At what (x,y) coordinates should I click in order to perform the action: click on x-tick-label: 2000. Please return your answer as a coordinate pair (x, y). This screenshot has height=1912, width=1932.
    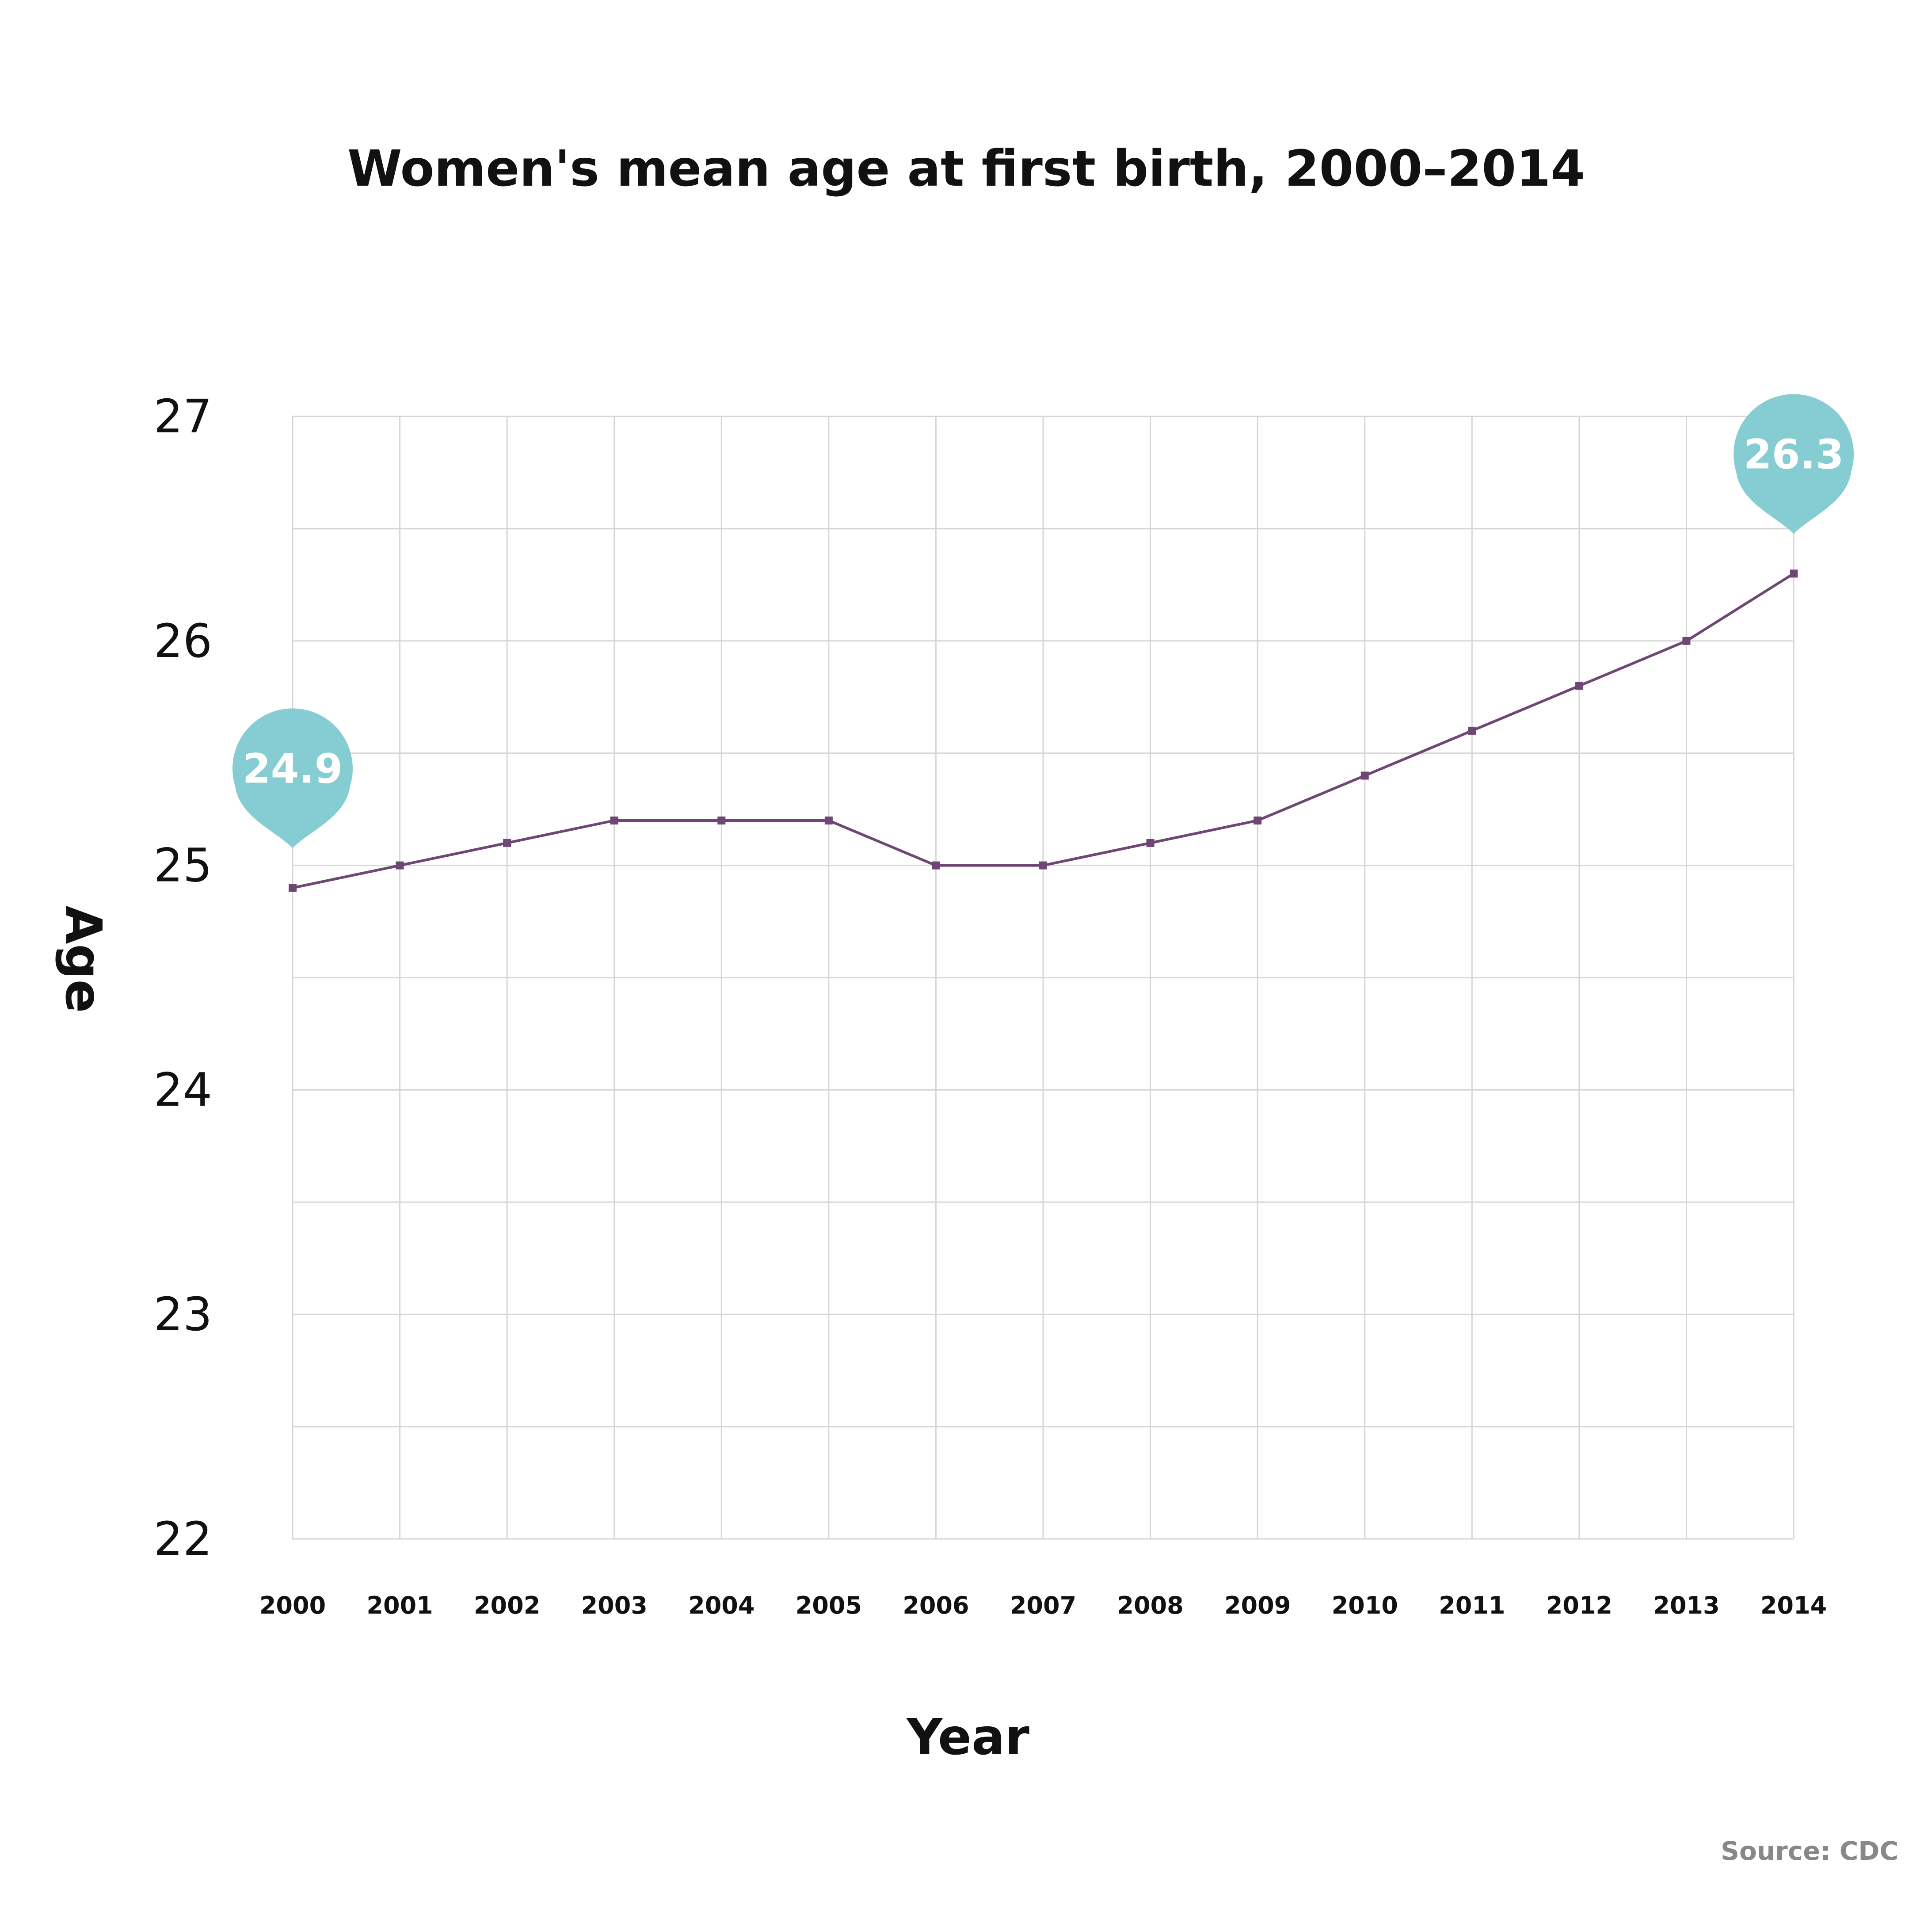
    Looking at the image, I should click on (292, 1605).